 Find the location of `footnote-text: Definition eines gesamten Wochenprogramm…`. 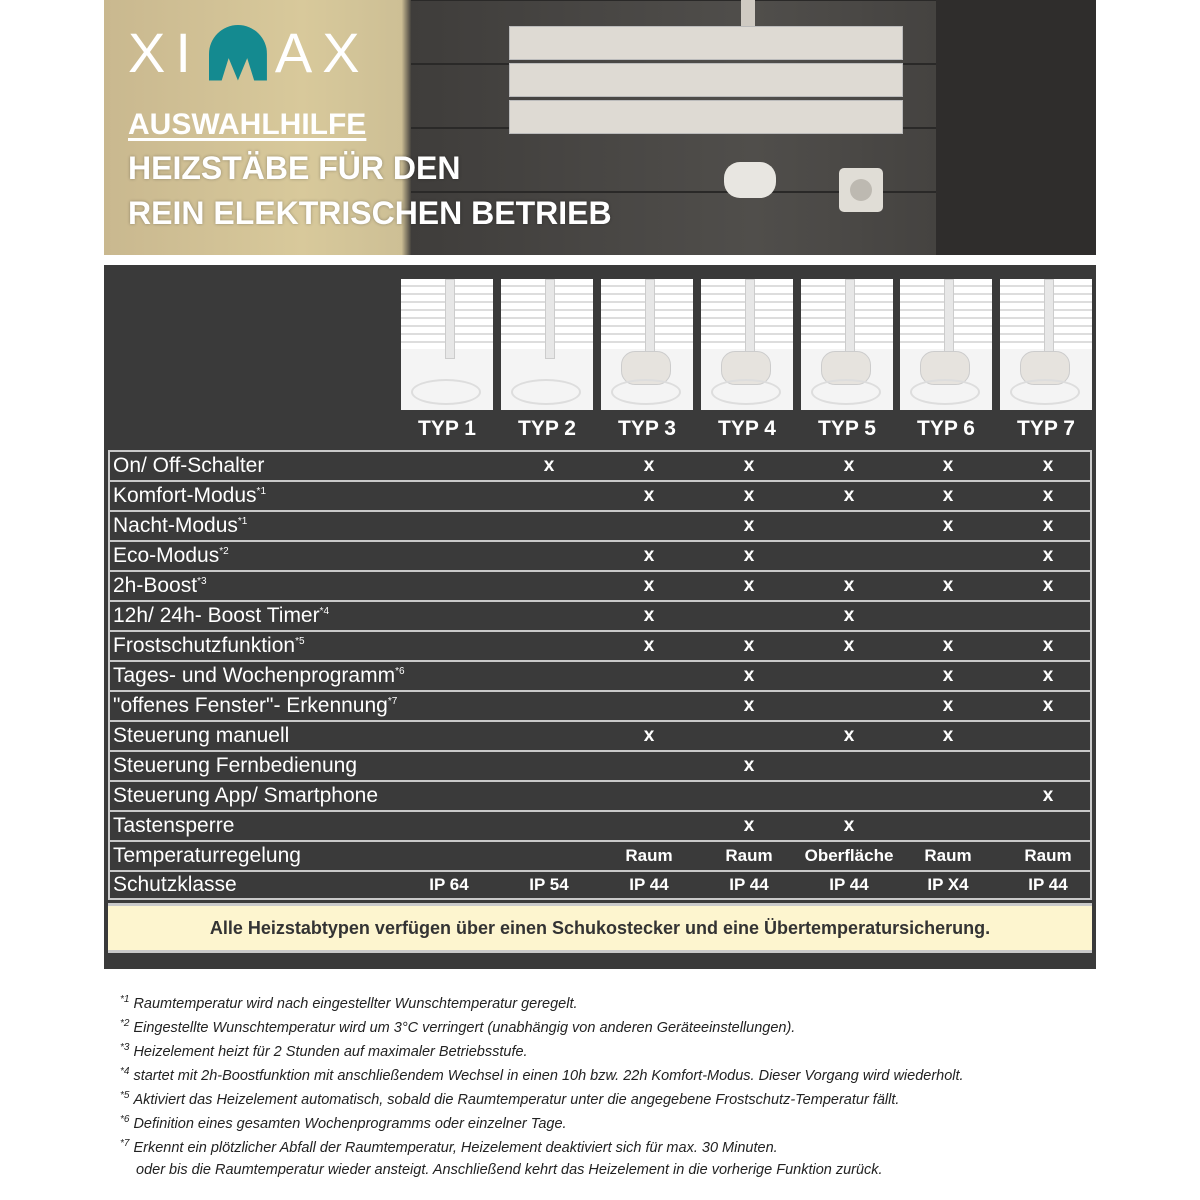

footnote-text: Definition eines gesamten Wochenprogramm… is located at coordinates (350, 1123).